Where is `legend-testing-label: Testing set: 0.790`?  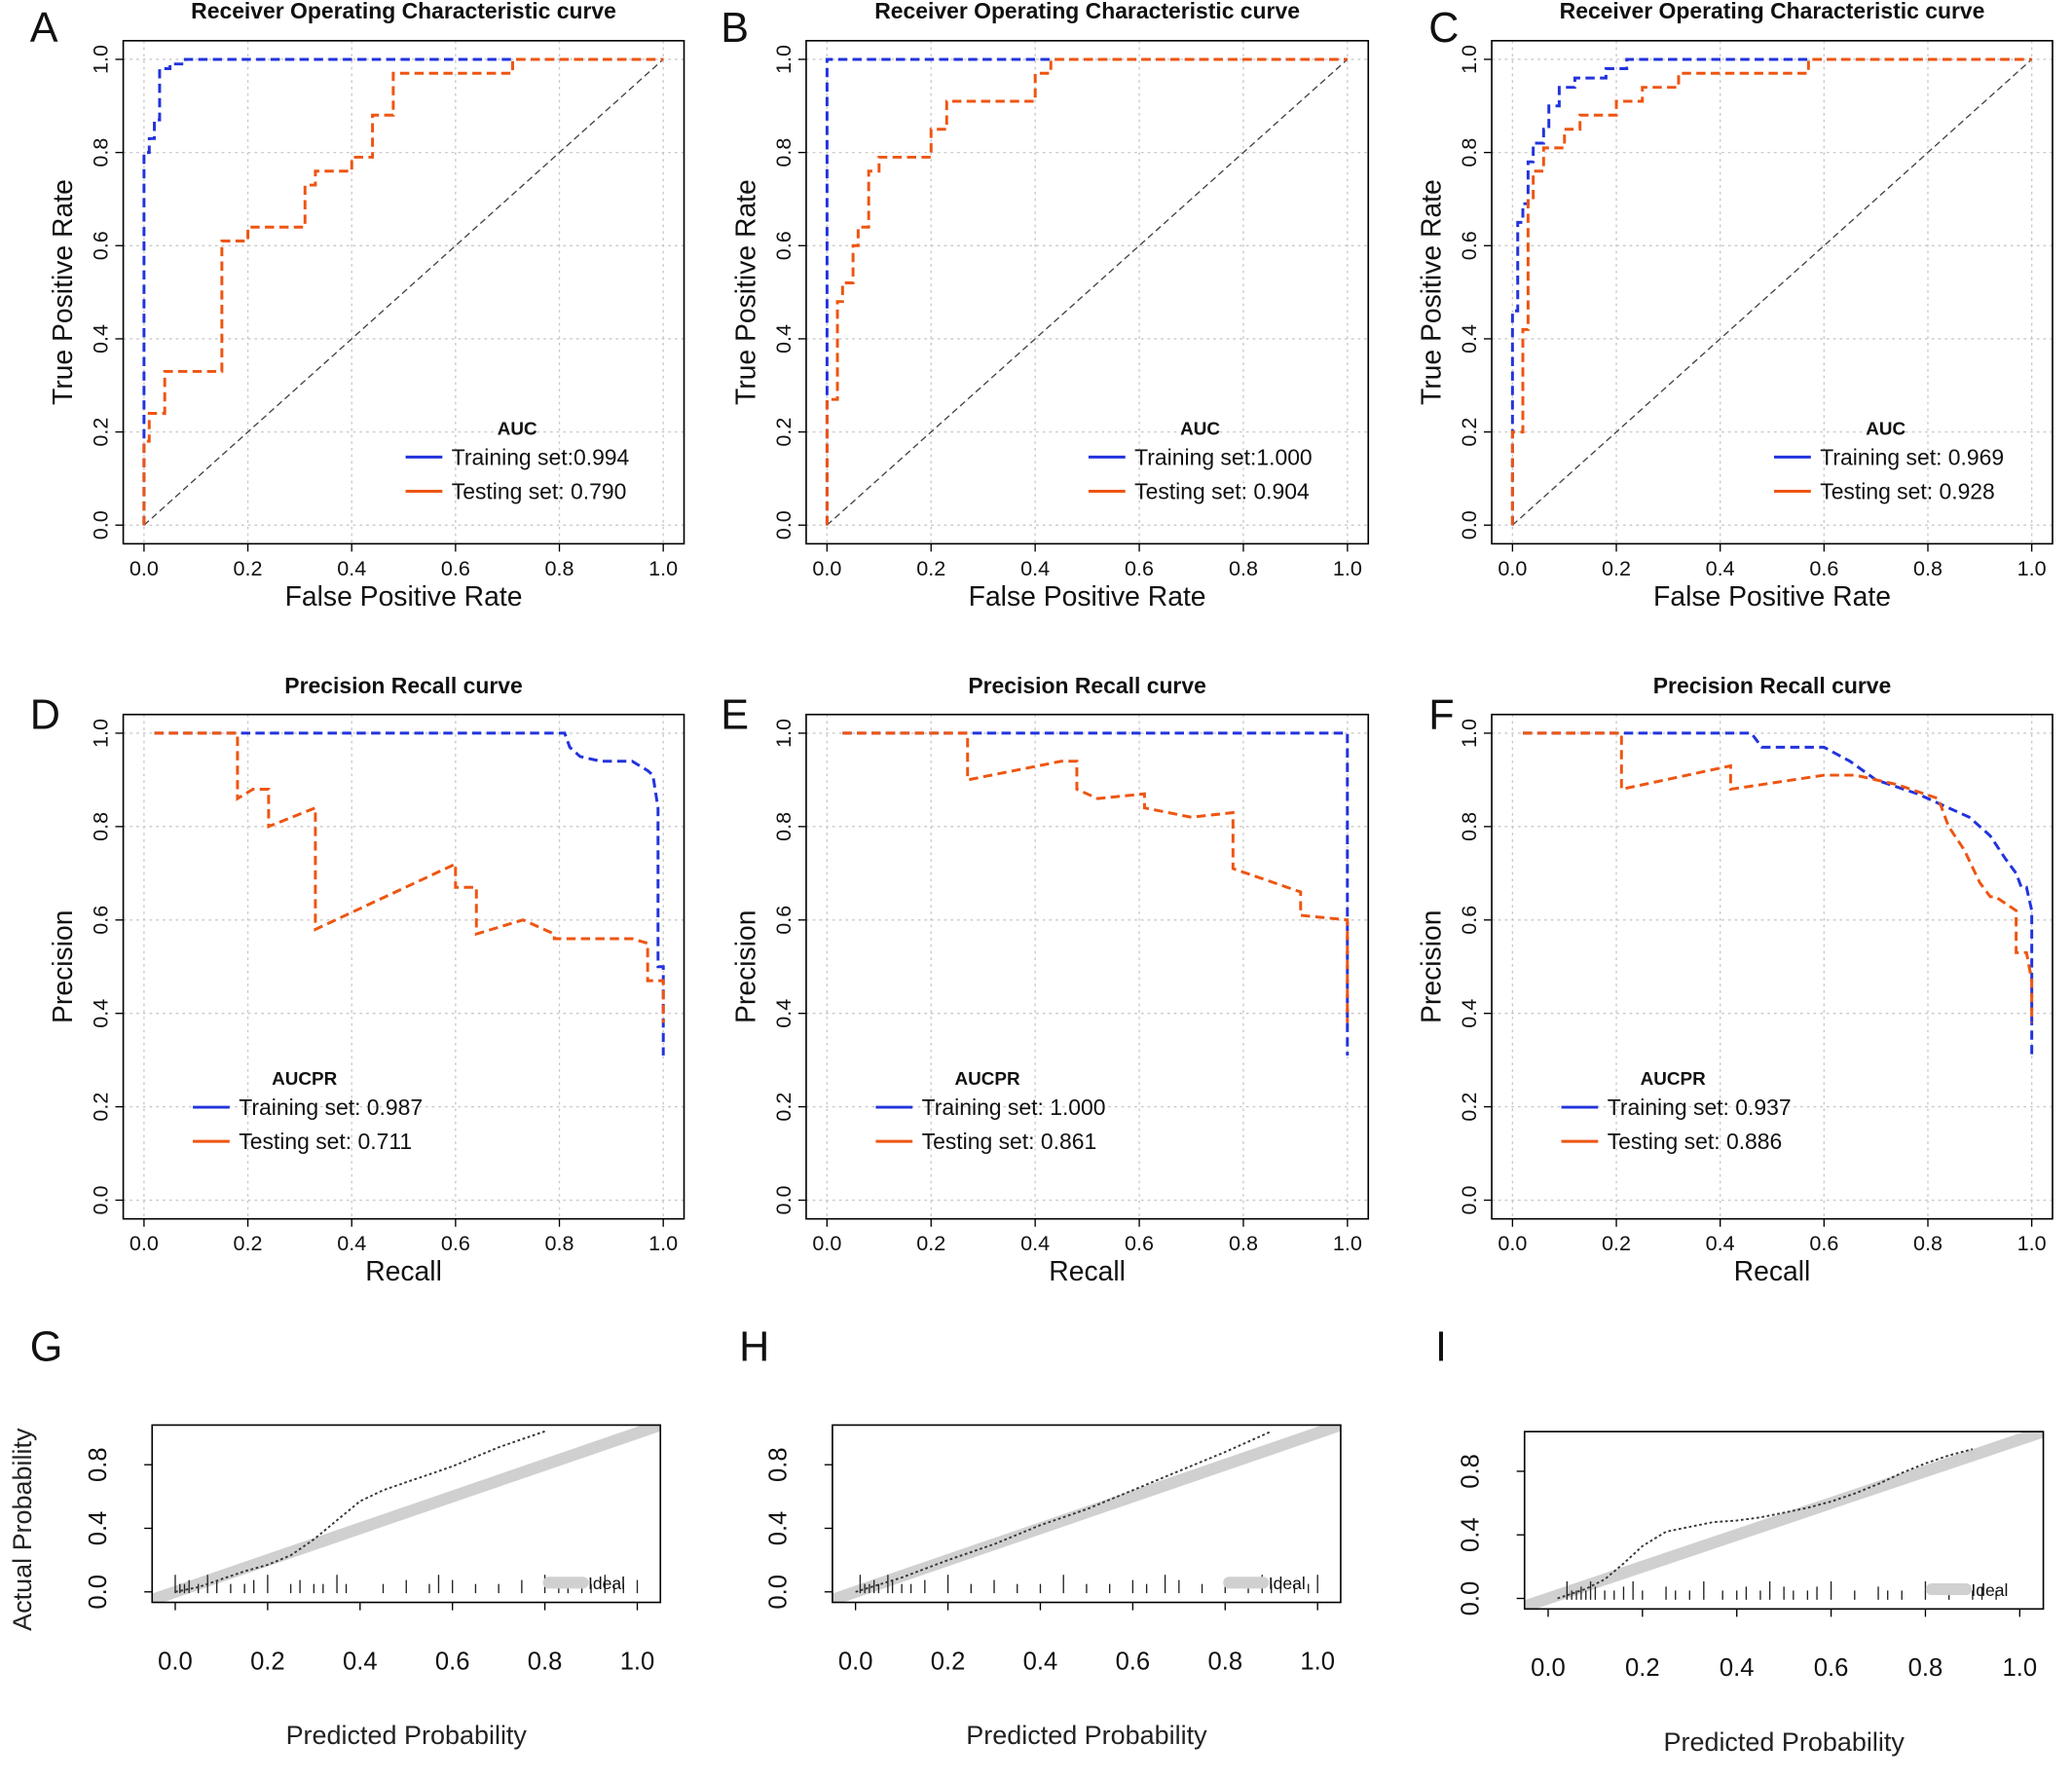 legend-testing-label: Testing set: 0.790 is located at coordinates (539, 491).